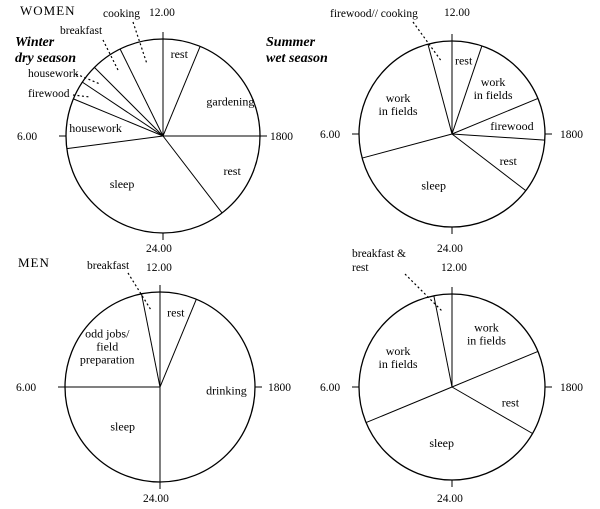 This screenshot has height=509, width=600. I want to click on slice-label: housework, so click(95, 128).